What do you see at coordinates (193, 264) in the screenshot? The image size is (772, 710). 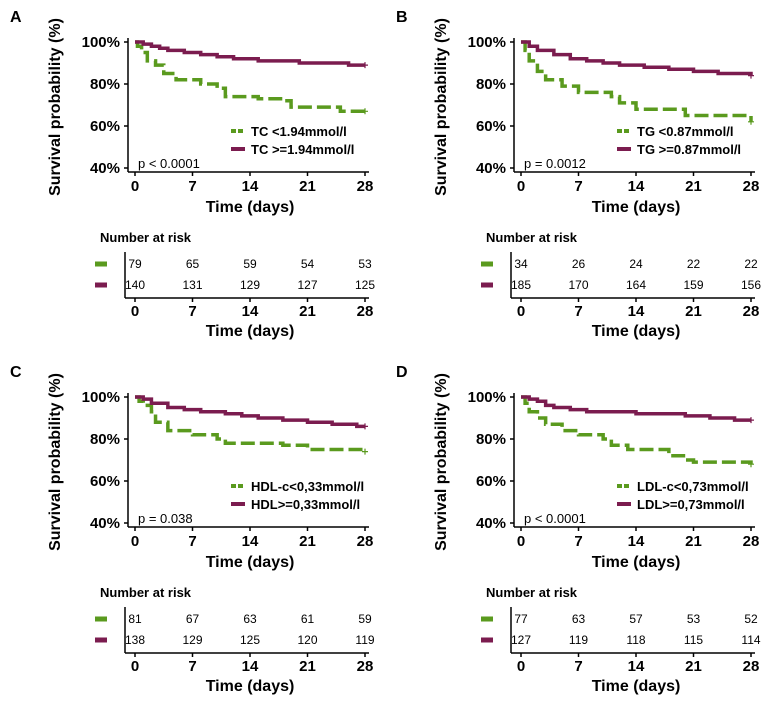 I see `risk-value: 65` at bounding box center [193, 264].